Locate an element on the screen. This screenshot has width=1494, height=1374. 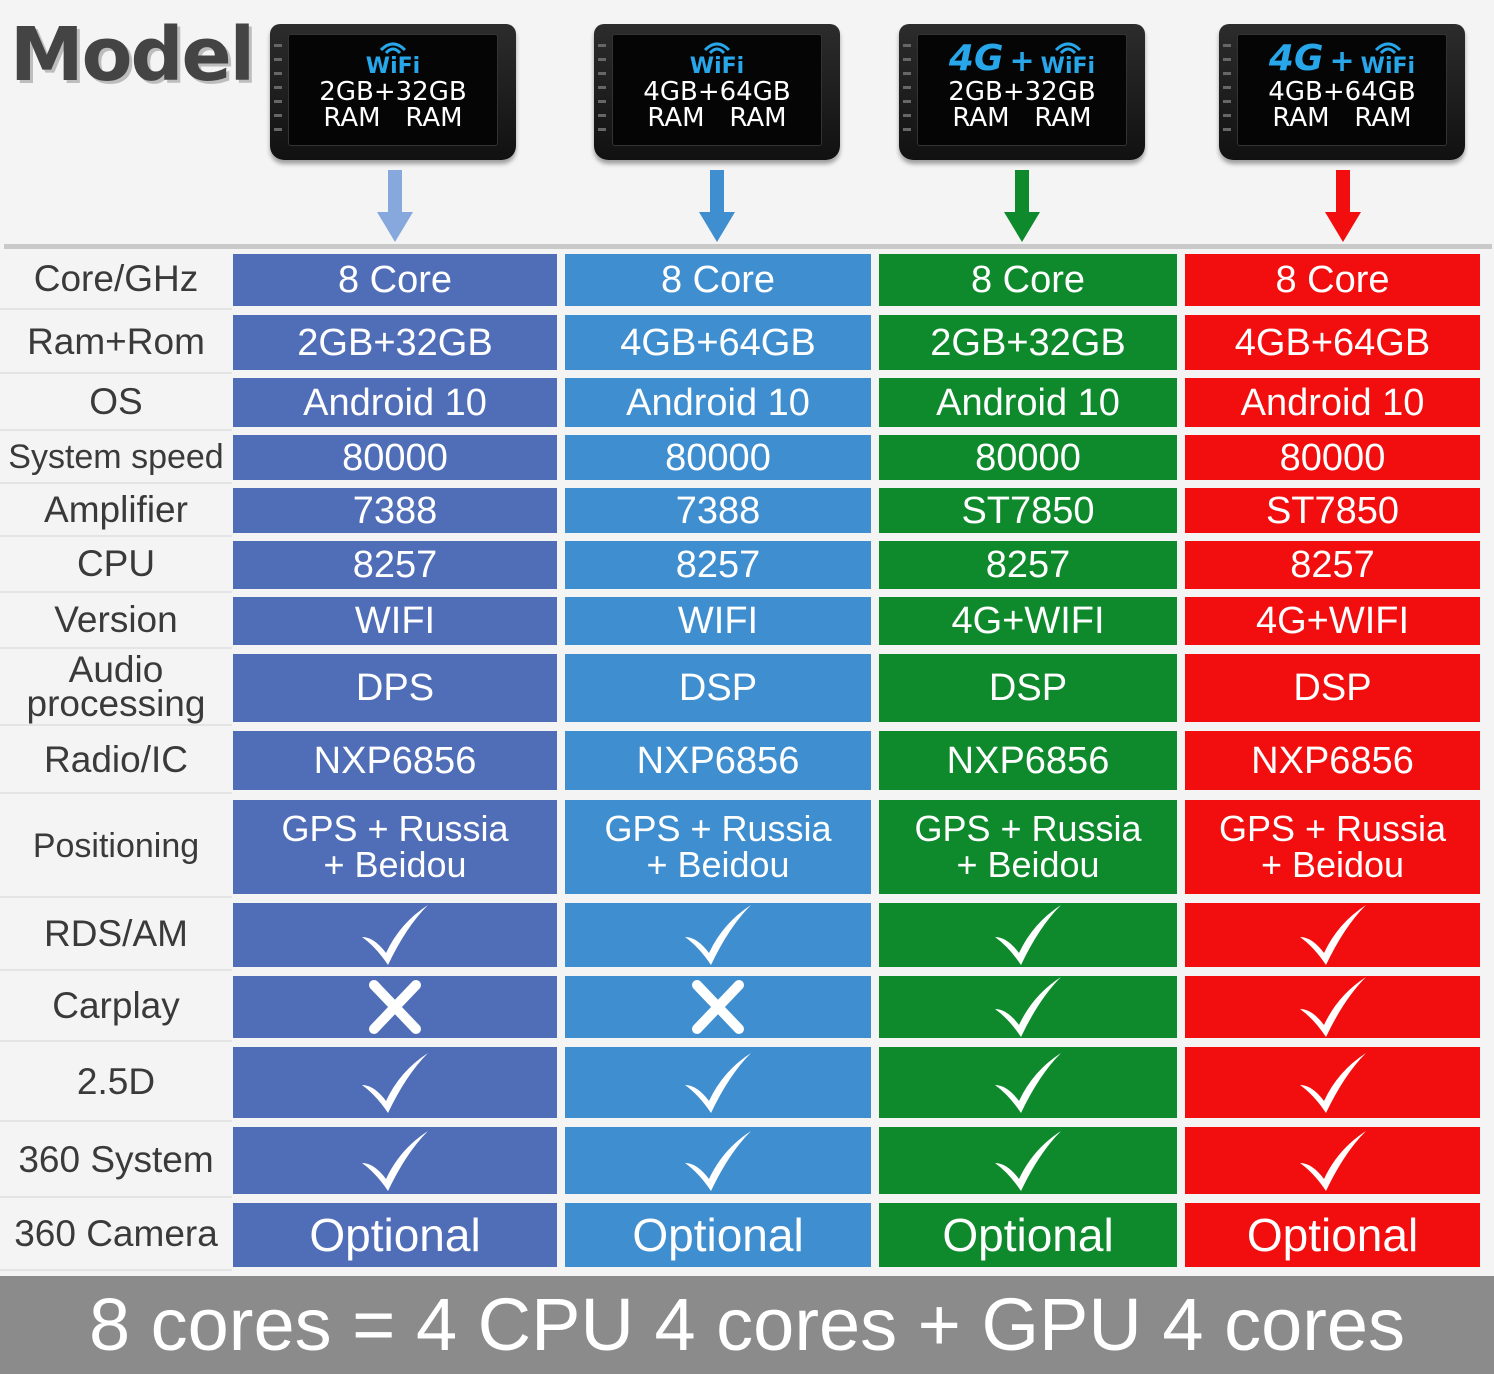
table-cell: 4G+WIFI is located at coordinates (1332, 621).